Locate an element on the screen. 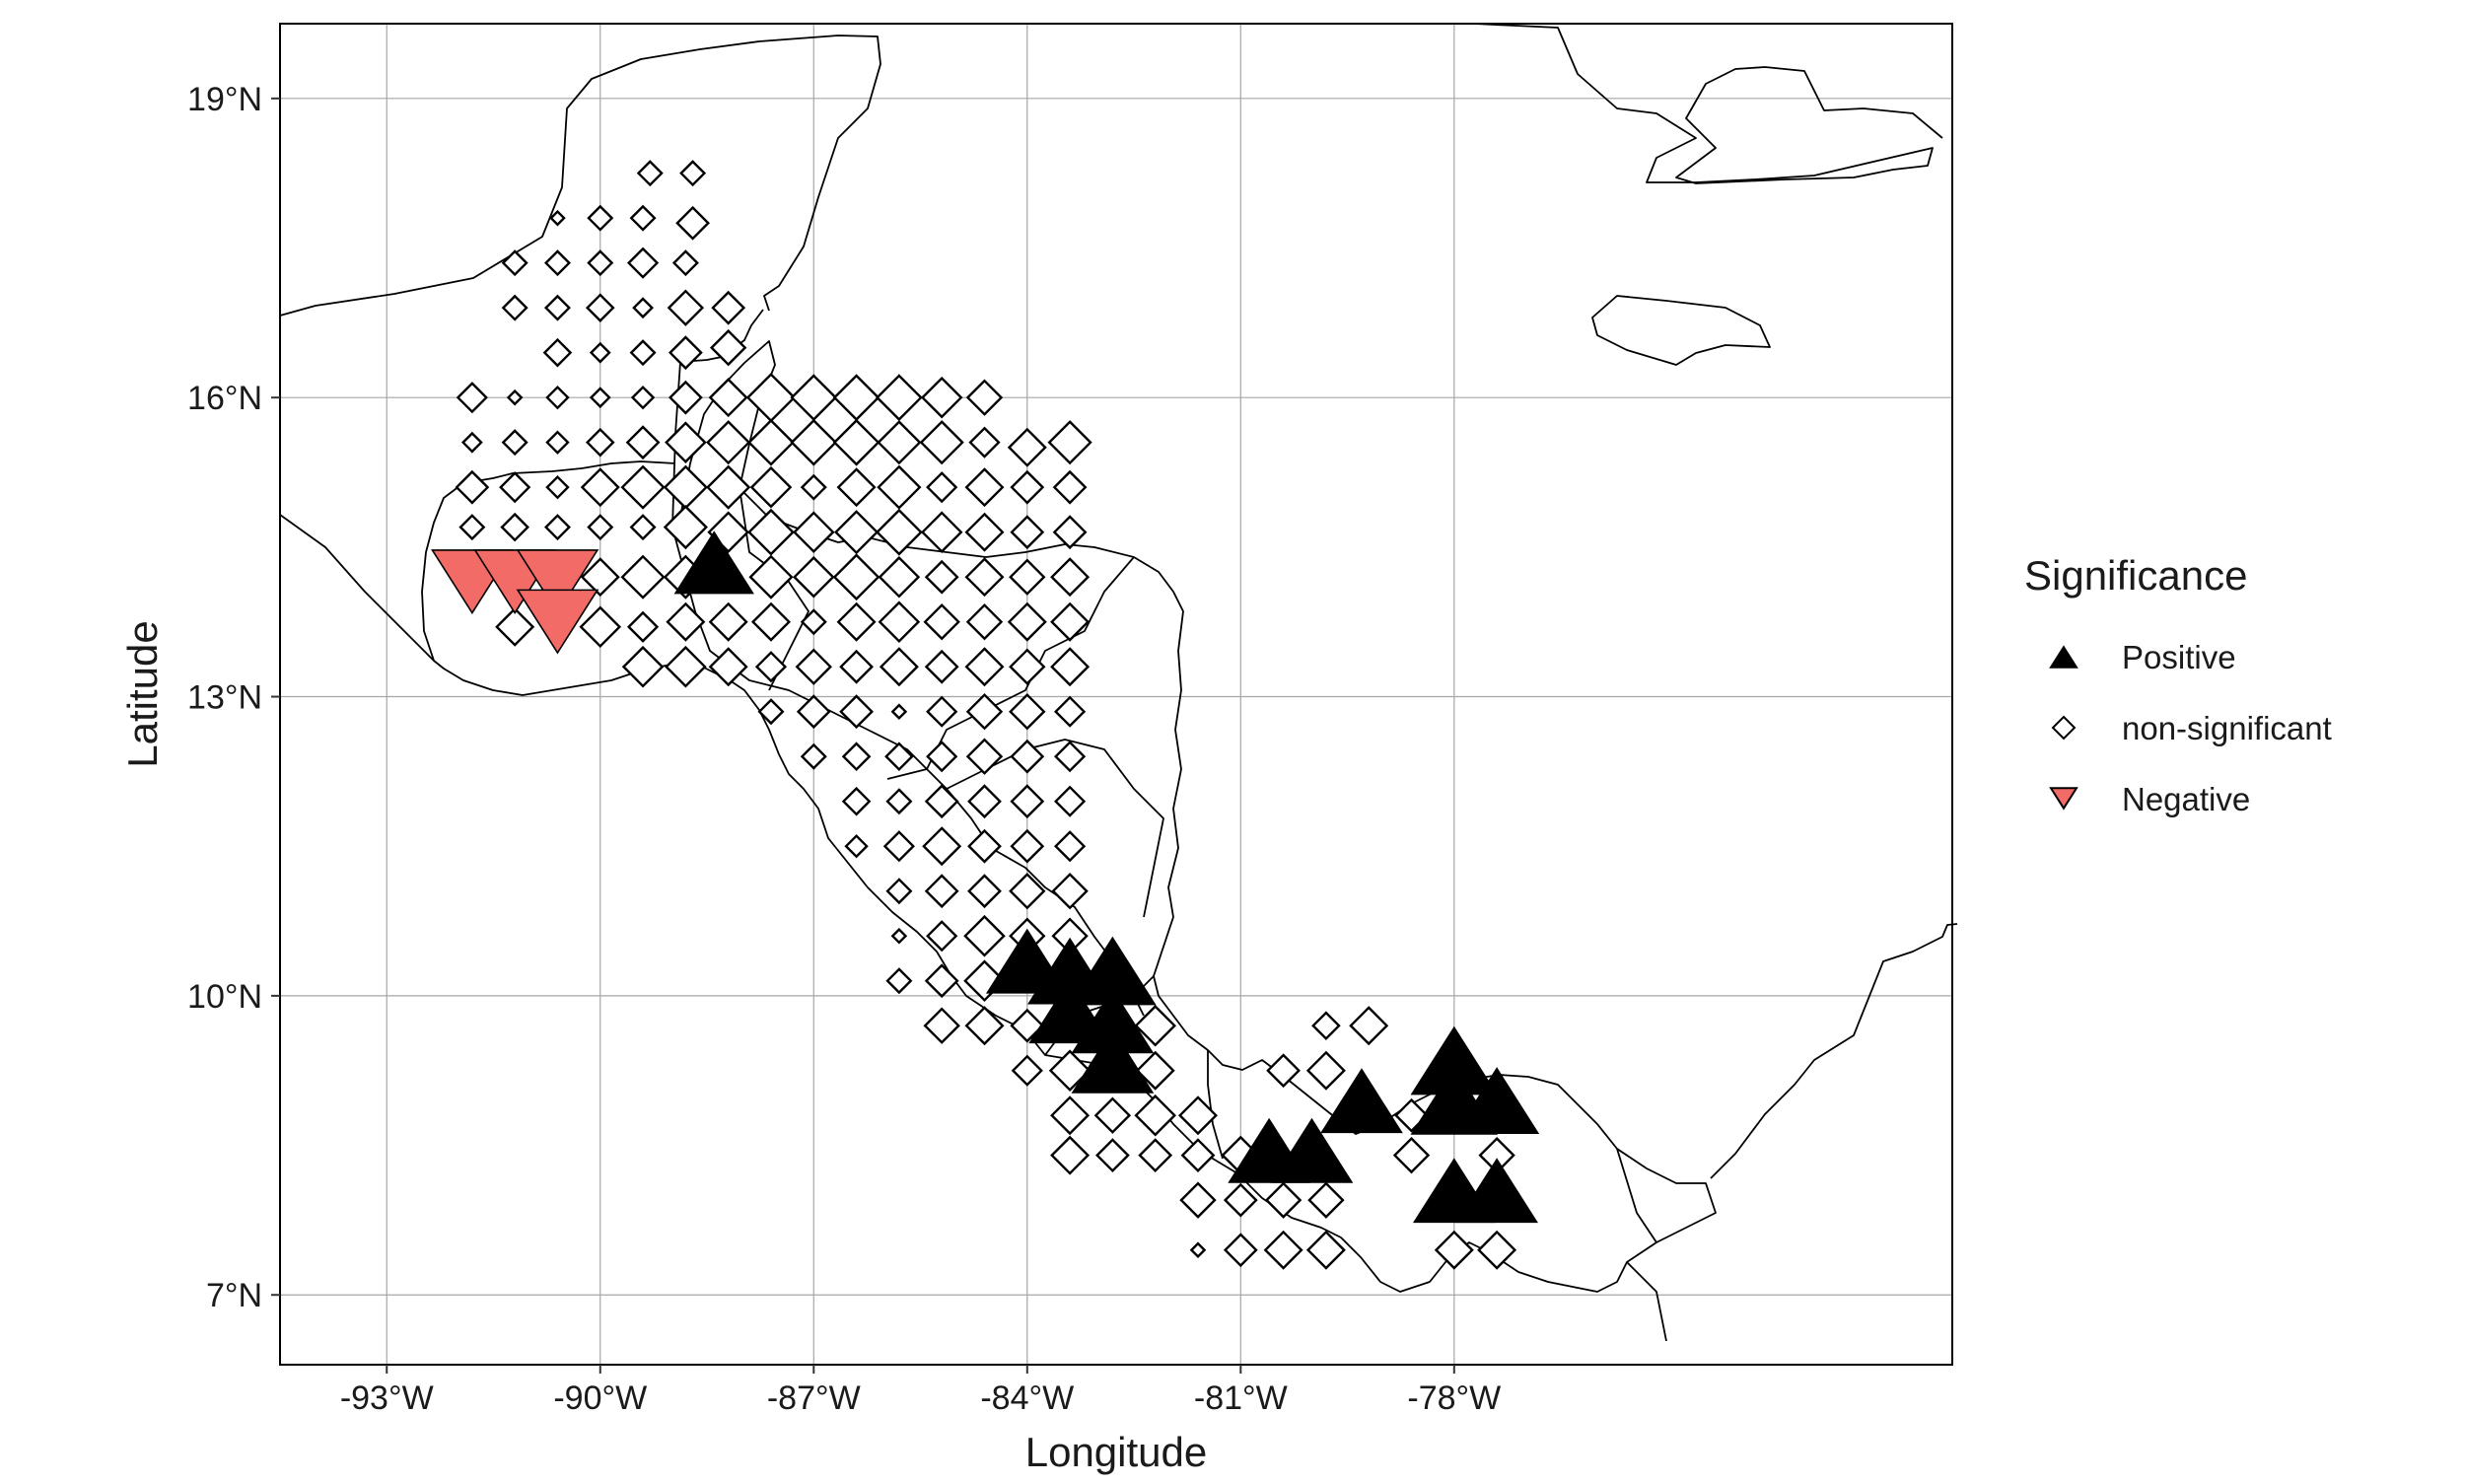 This screenshot has height=1484, width=2465. y-axis-ticks: 7°N 10°N 13°N 16°N 19°N is located at coordinates (234, 697).